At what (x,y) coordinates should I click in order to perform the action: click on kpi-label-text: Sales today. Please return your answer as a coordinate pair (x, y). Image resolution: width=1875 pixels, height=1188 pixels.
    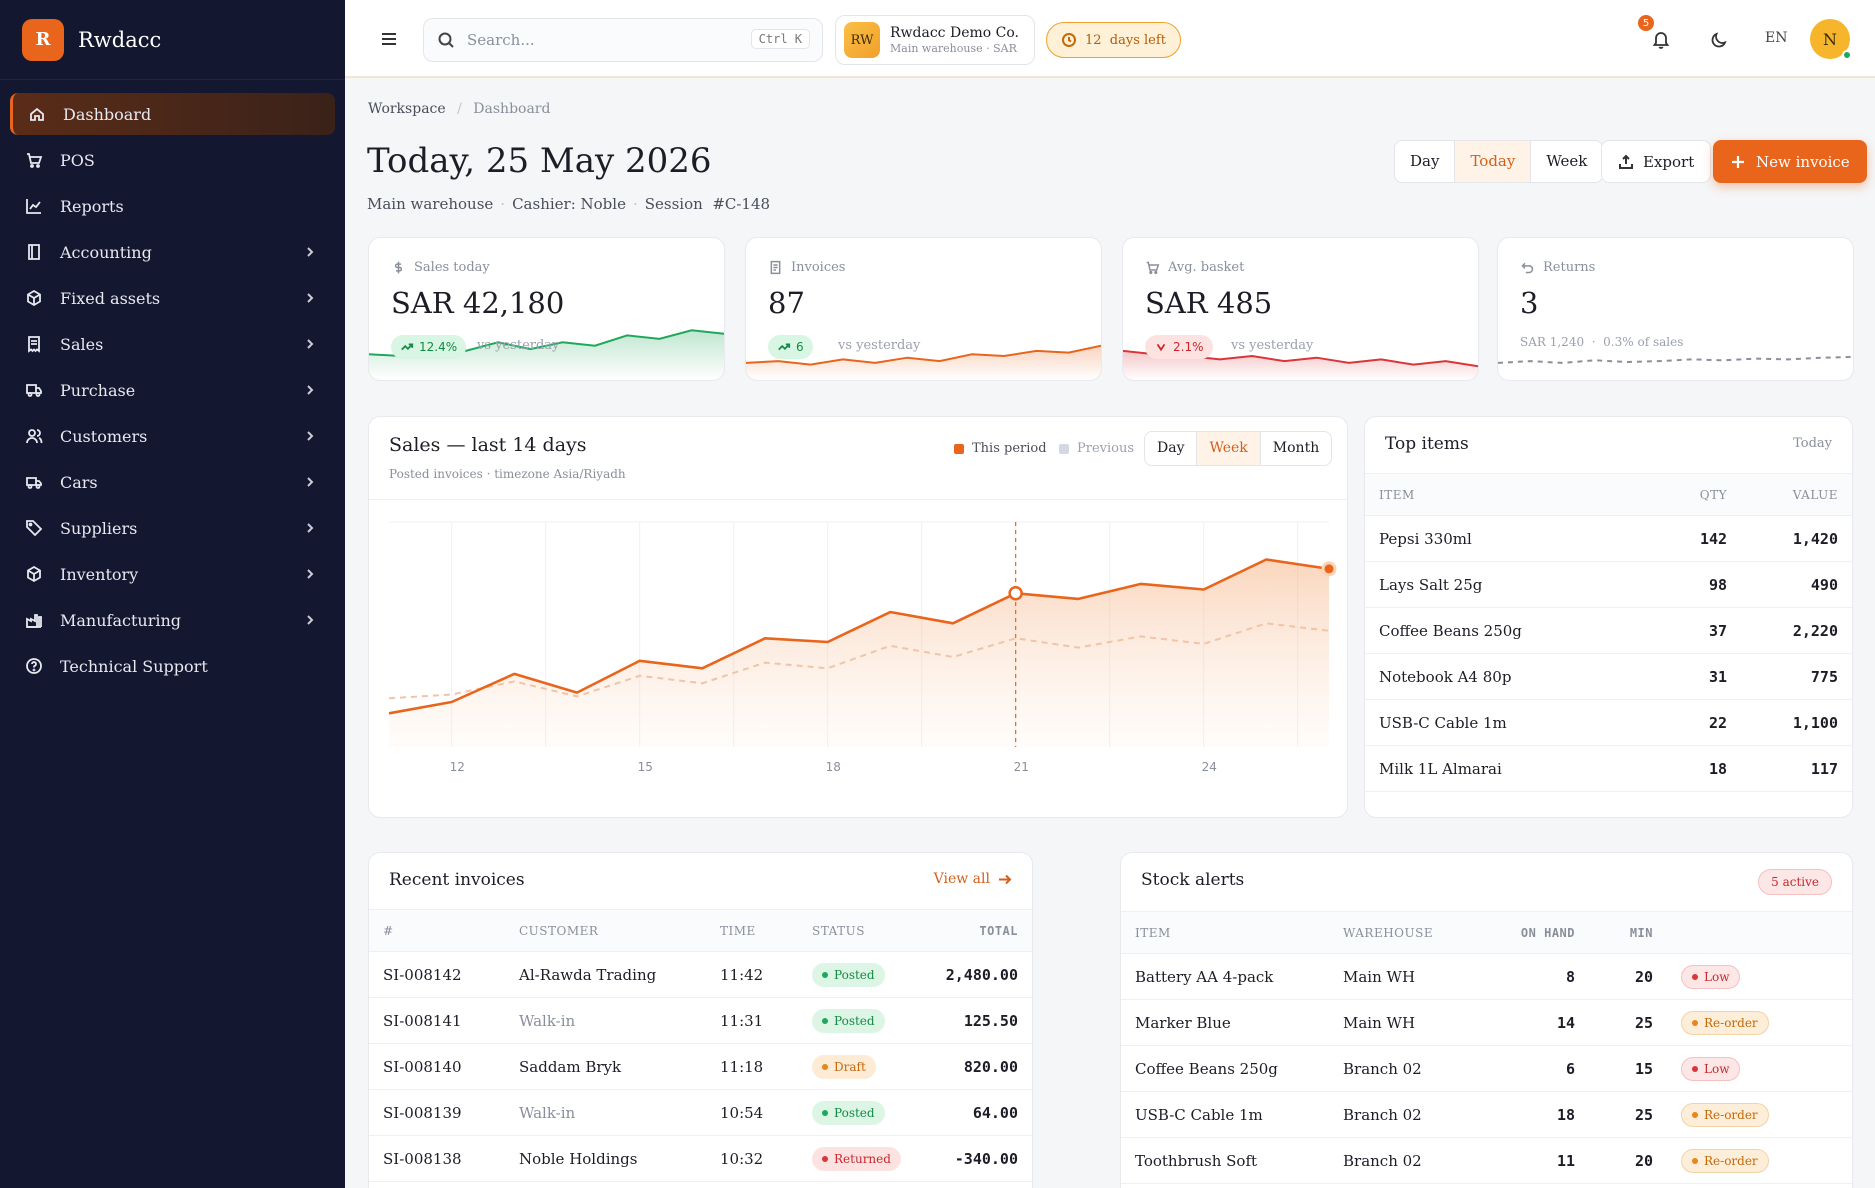
    Looking at the image, I should click on (452, 267).